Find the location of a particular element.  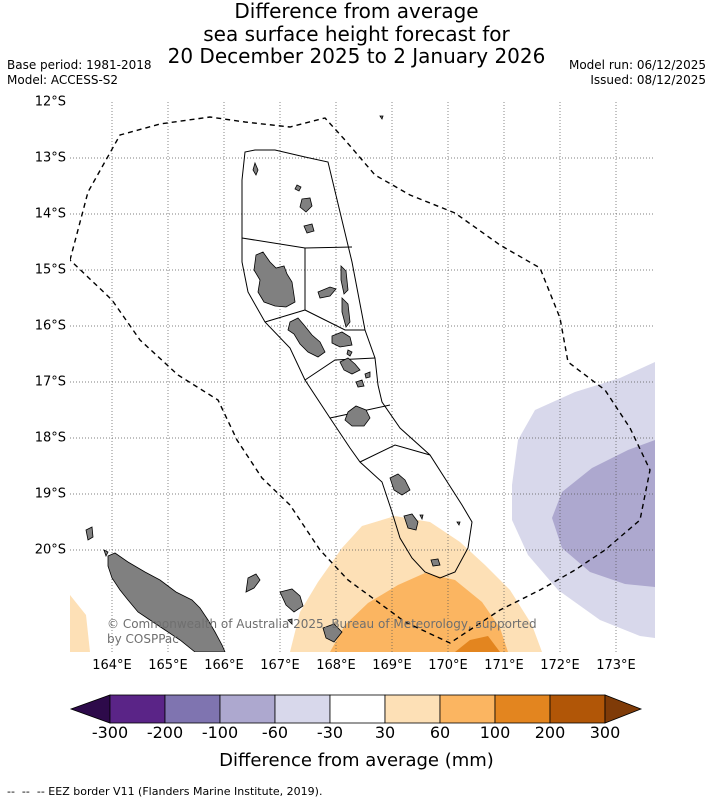

colorbar-tick: -200 is located at coordinates (165, 732).